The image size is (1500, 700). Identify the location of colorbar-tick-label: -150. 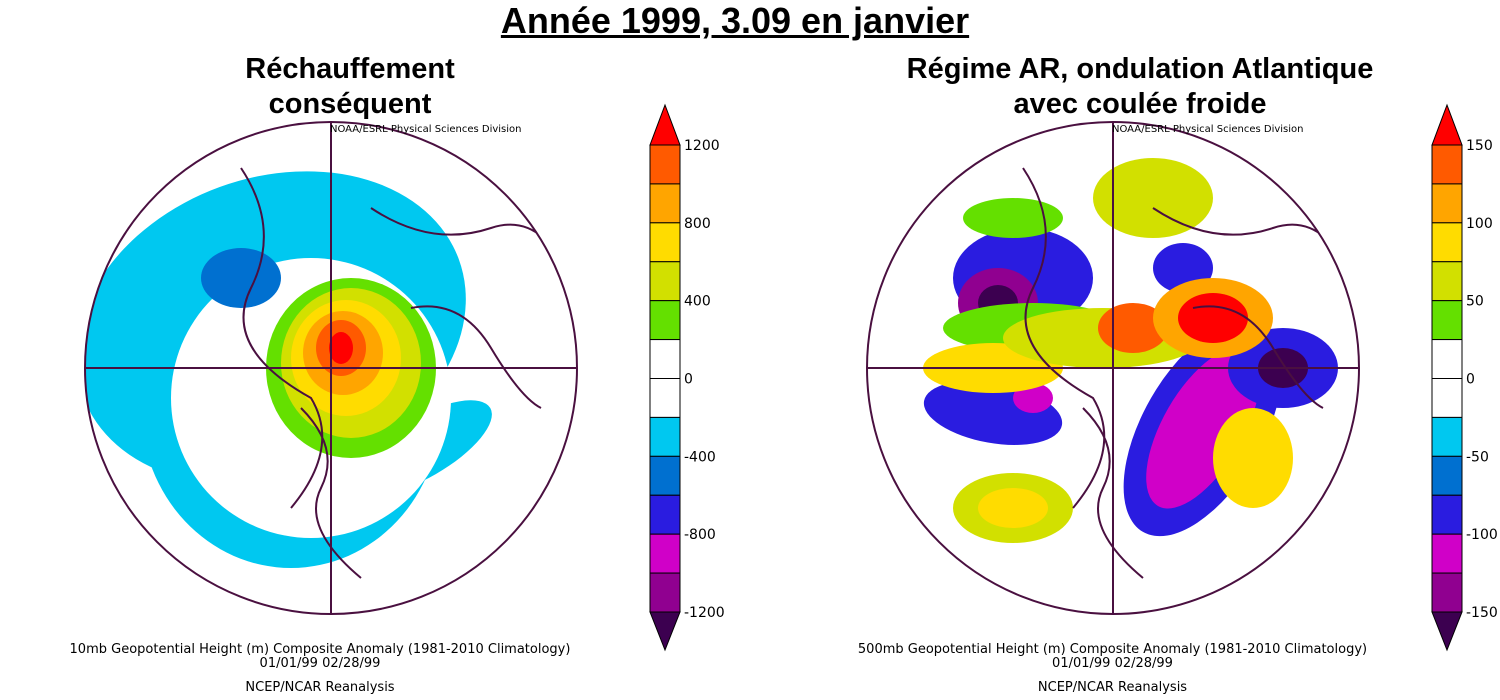
(1482, 613).